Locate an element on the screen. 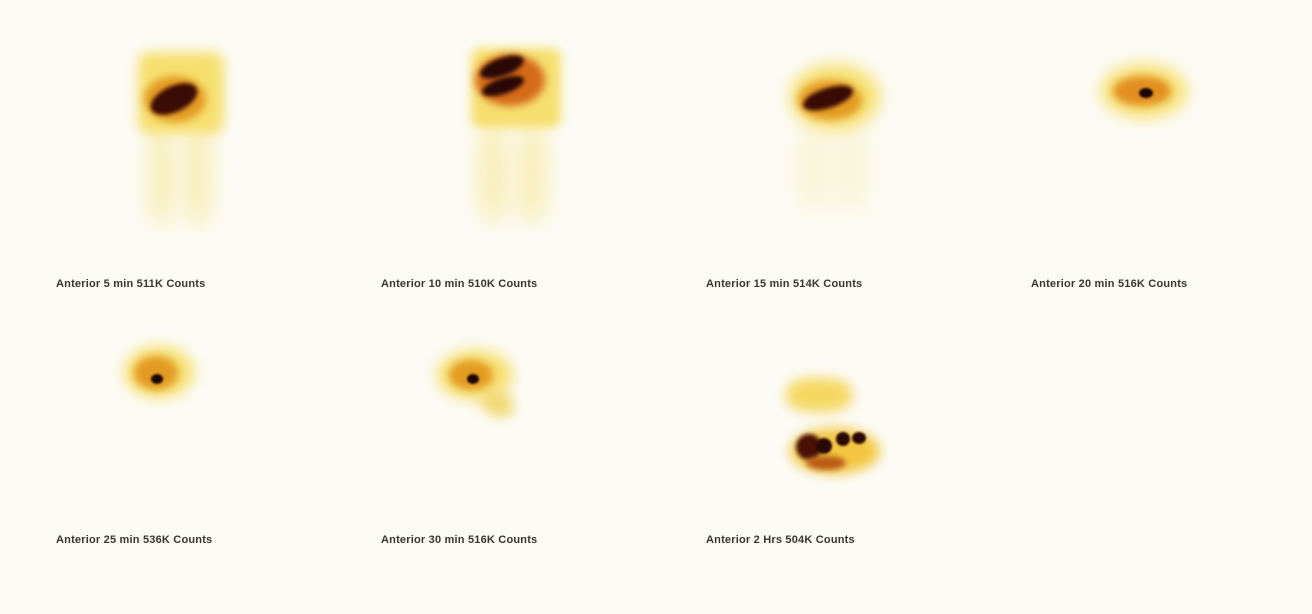  frame-caption: Anterior 30 min 516K Counts is located at coordinates (459, 540).